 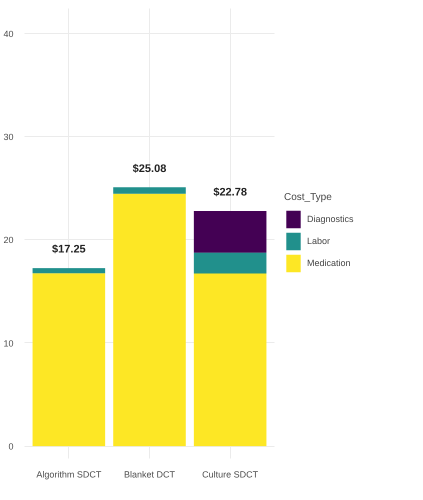 What do you see at coordinates (330, 219) in the screenshot?
I see `legend-label: Diagnostics` at bounding box center [330, 219].